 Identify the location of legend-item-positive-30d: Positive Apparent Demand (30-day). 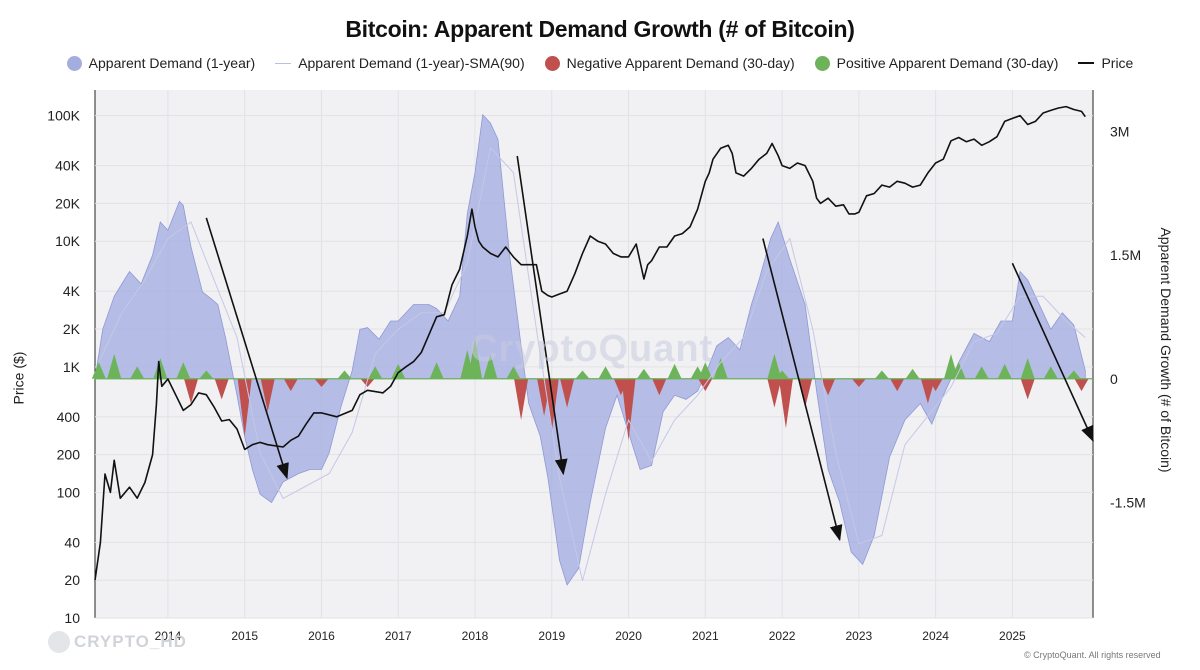
(936, 63).